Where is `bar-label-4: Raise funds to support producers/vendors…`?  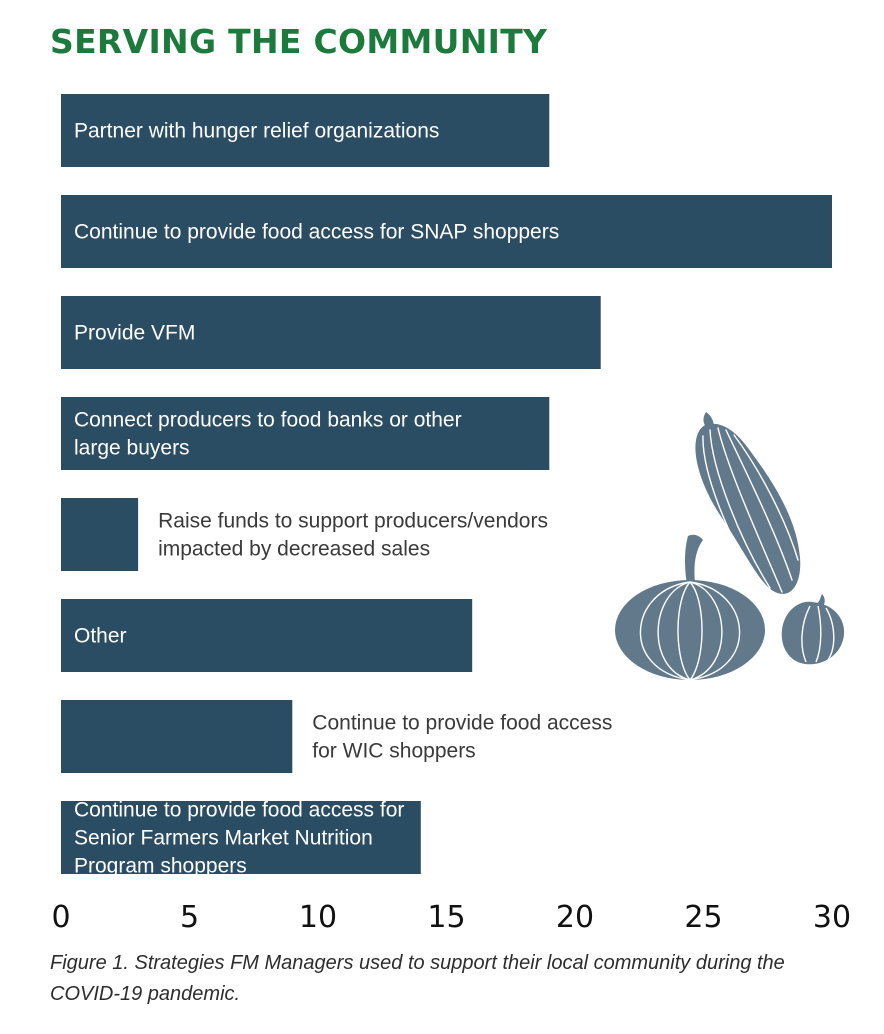
bar-label-4: Raise funds to support producers/vendors… is located at coordinates (353, 535).